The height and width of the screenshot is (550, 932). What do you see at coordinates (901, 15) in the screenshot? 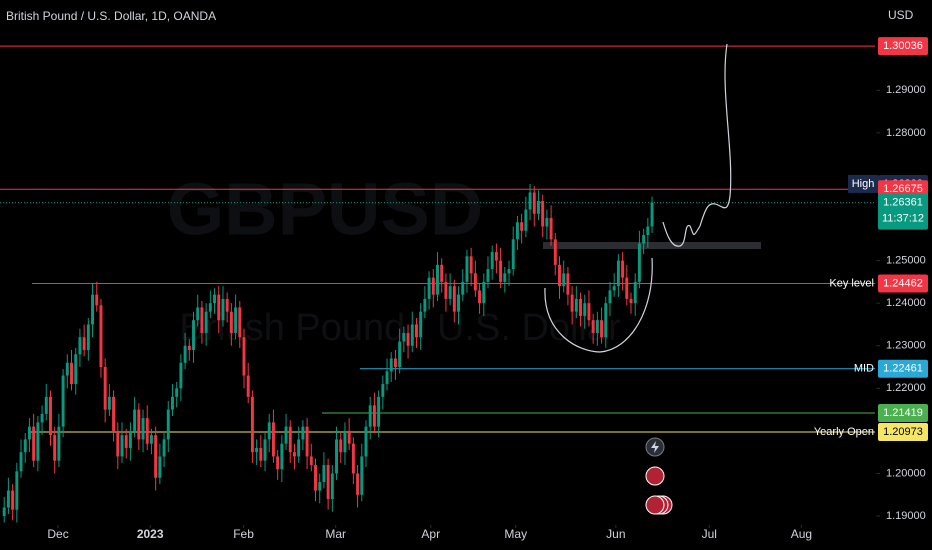
I see `currency: USD` at bounding box center [901, 15].